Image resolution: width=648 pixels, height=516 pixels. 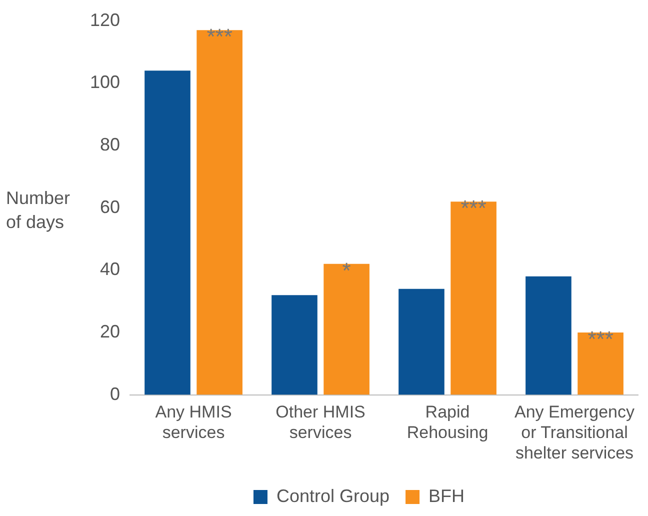 What do you see at coordinates (321, 422) in the screenshot?
I see `x-tick-label: Other HMIS services` at bounding box center [321, 422].